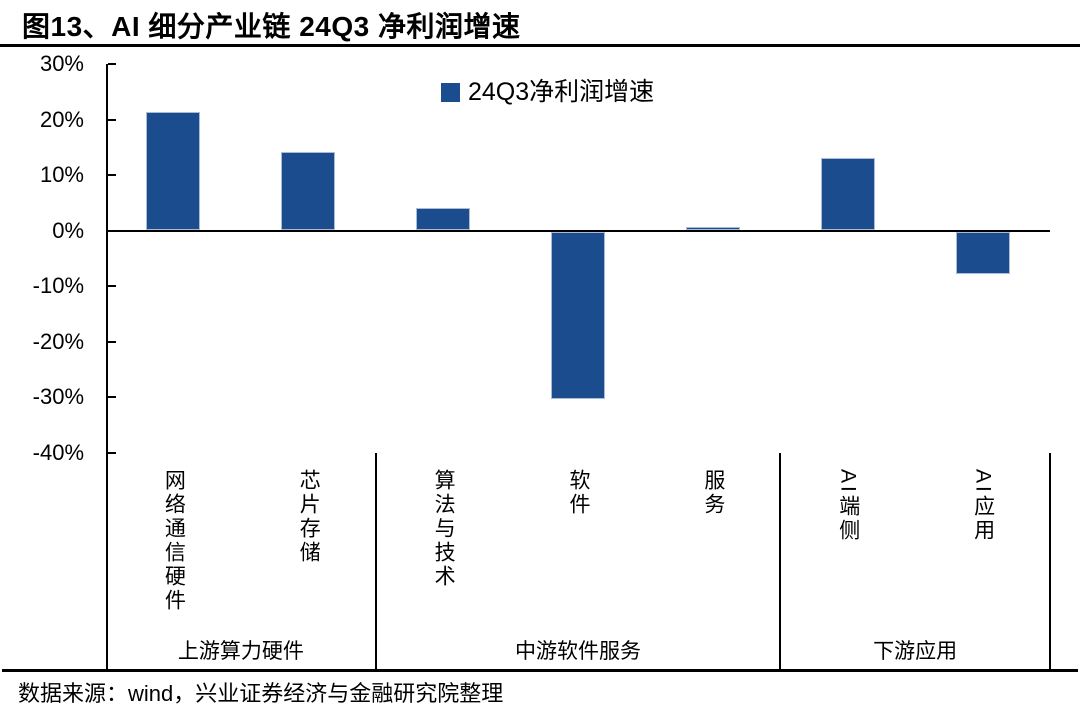 The width and height of the screenshot is (1080, 709). What do you see at coordinates (308, 191) in the screenshot?
I see `bar-芯片存储` at bounding box center [308, 191].